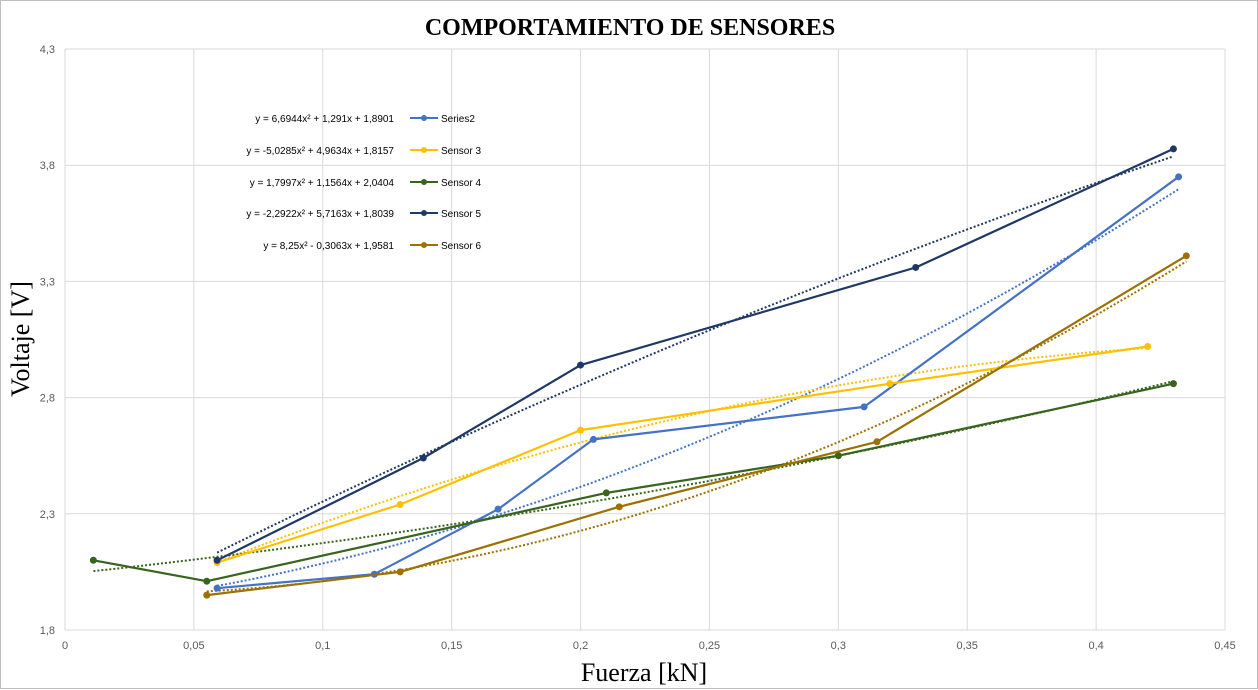 The width and height of the screenshot is (1258, 690). Describe the element at coordinates (47, 631) in the screenshot. I see `y-tick-label: 1,8` at that location.